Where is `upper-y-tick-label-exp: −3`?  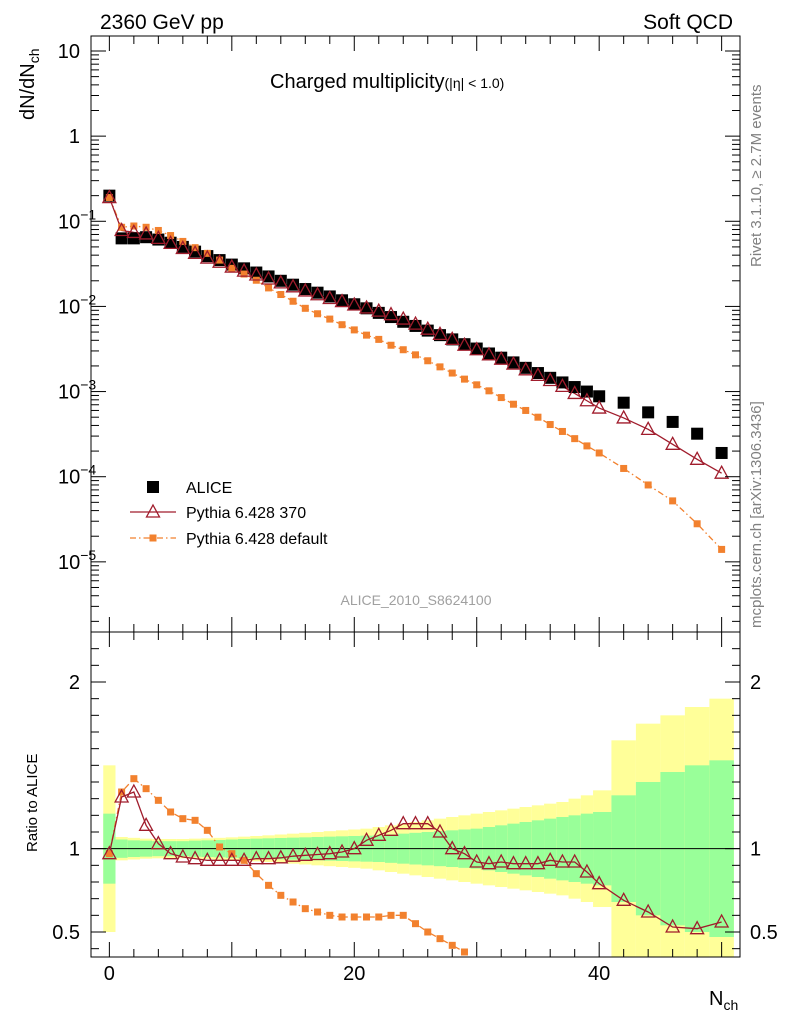 upper-y-tick-label-exp: −3 is located at coordinates (88, 385).